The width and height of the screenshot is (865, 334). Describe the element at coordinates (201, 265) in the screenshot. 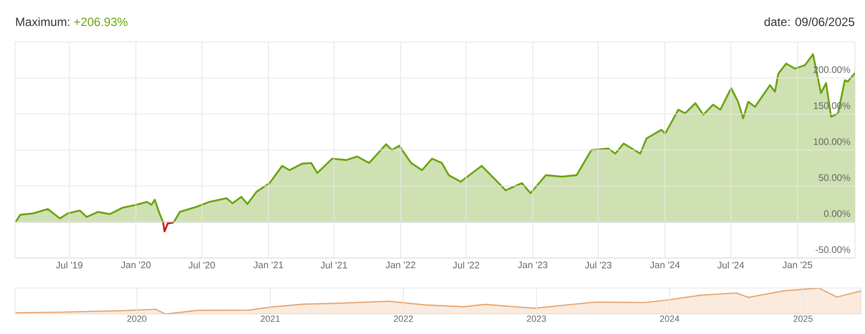

I see `x-tick-label: Jul '20` at that location.